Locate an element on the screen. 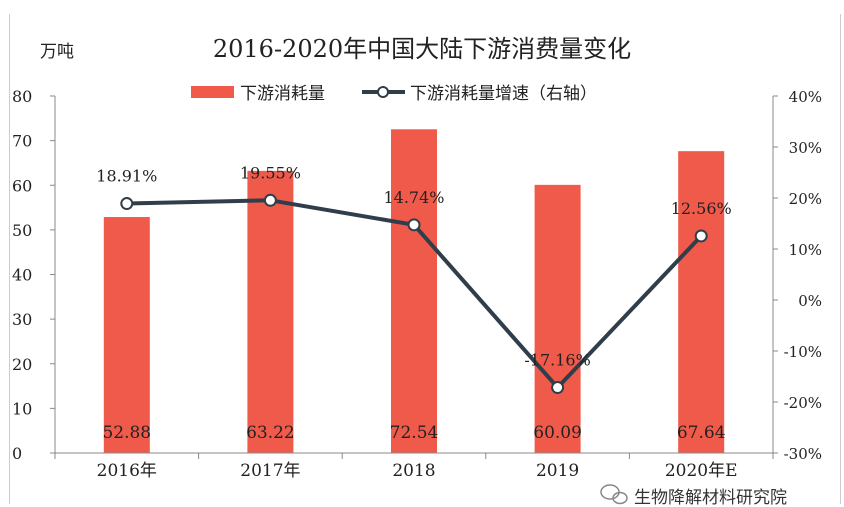 Image resolution: width=844 pixels, height=507 pixels. line-data-label: 12.56% is located at coordinates (701, 208).